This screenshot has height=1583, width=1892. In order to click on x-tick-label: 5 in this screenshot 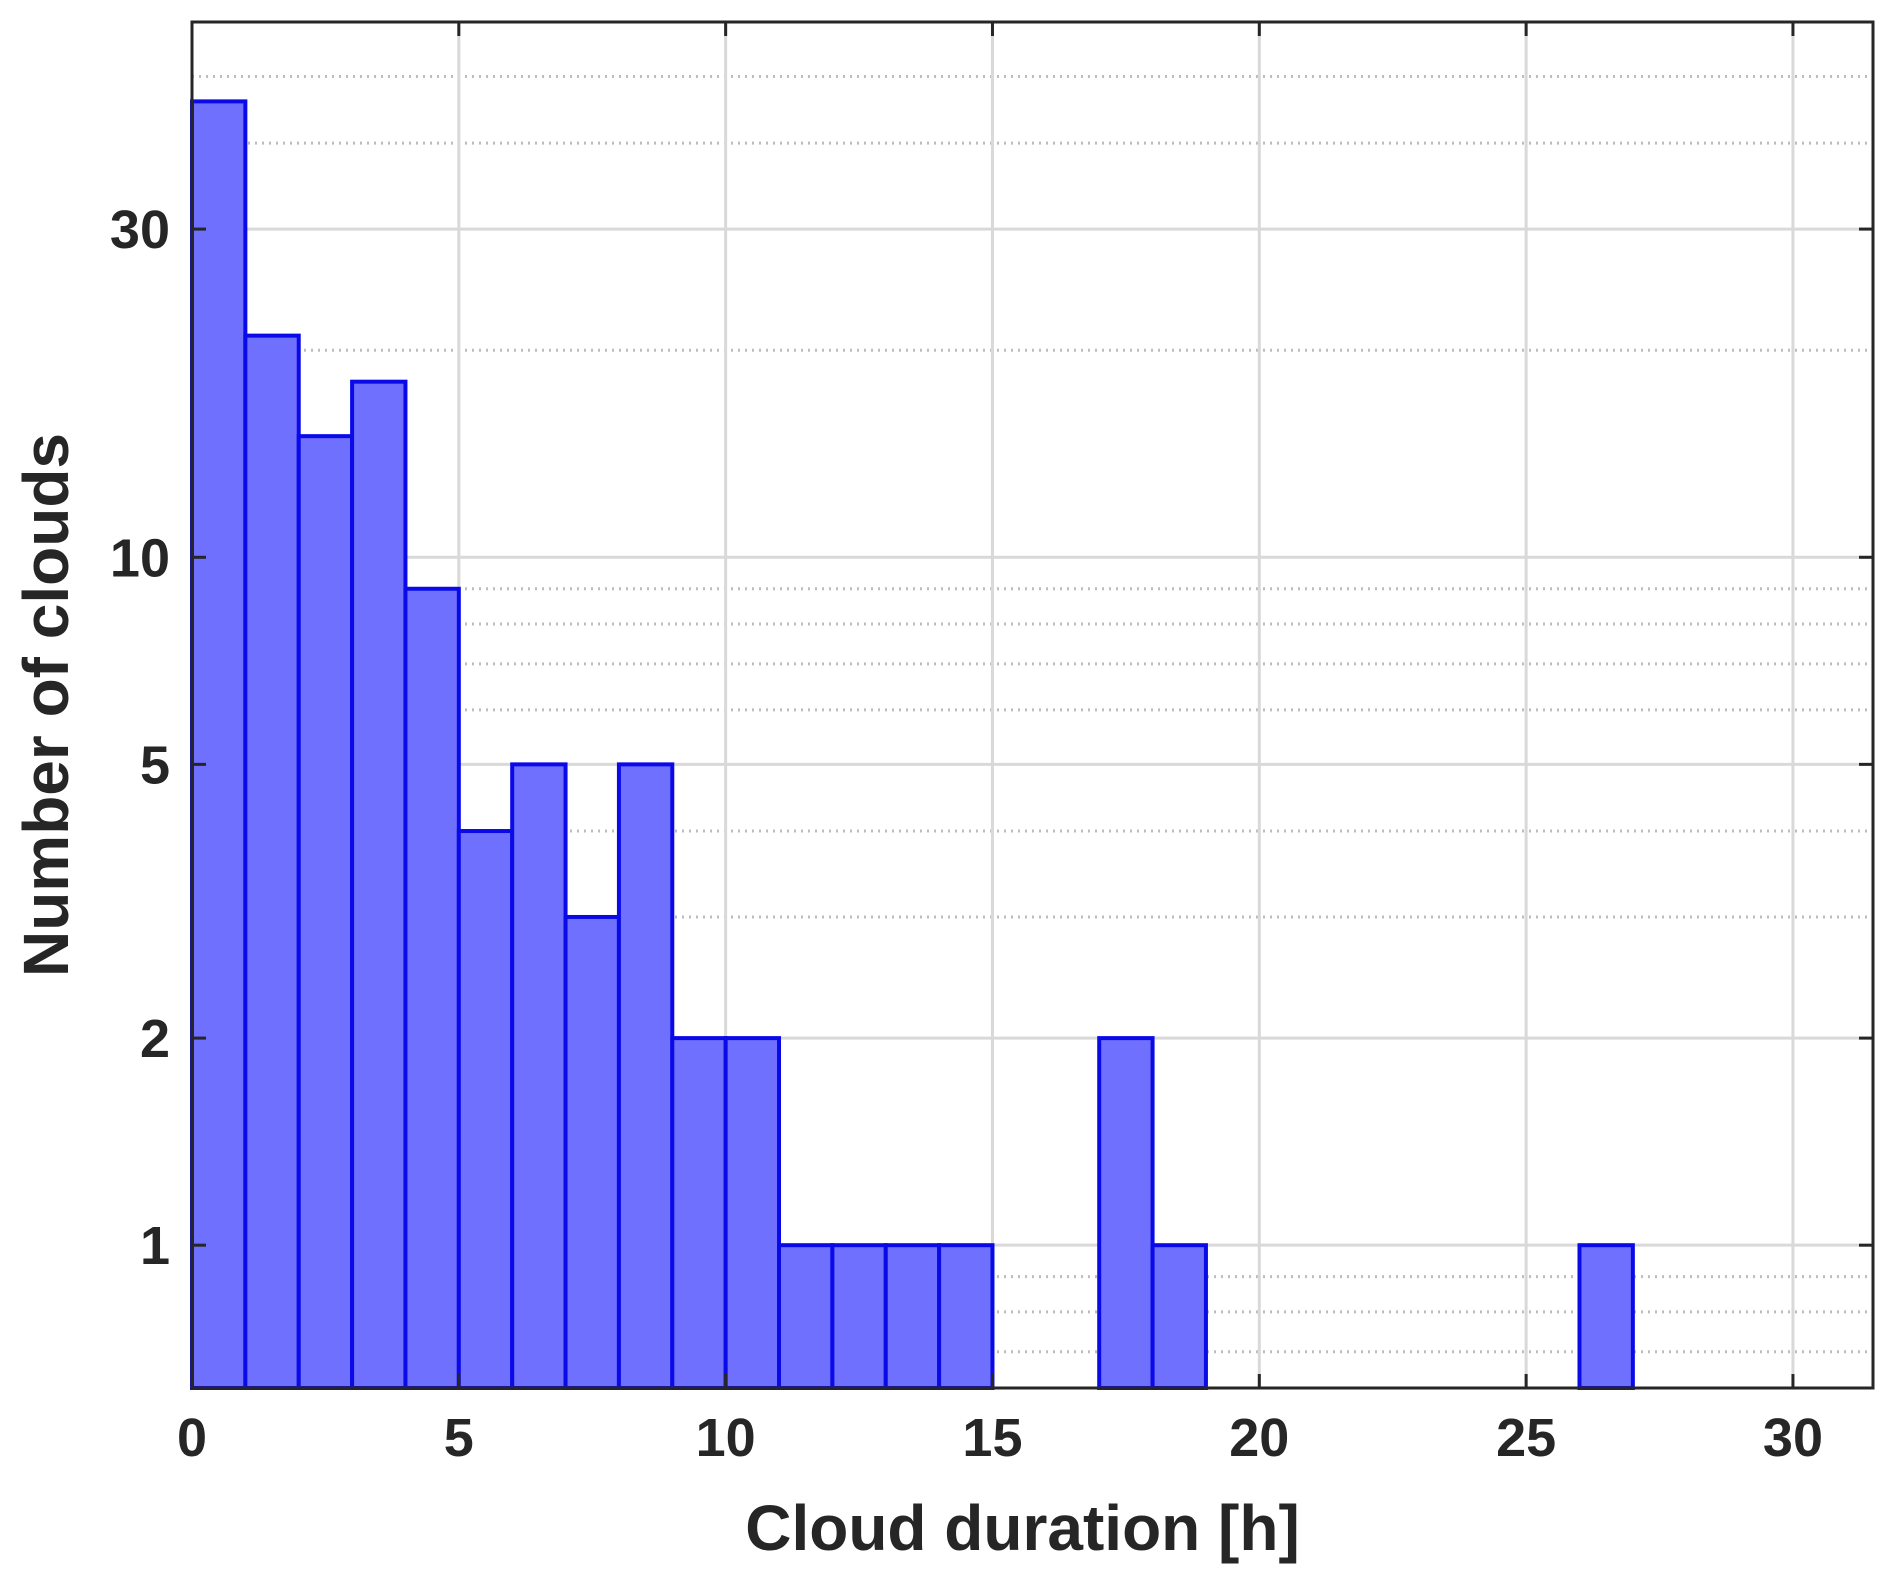, I will do `click(459, 1438)`.